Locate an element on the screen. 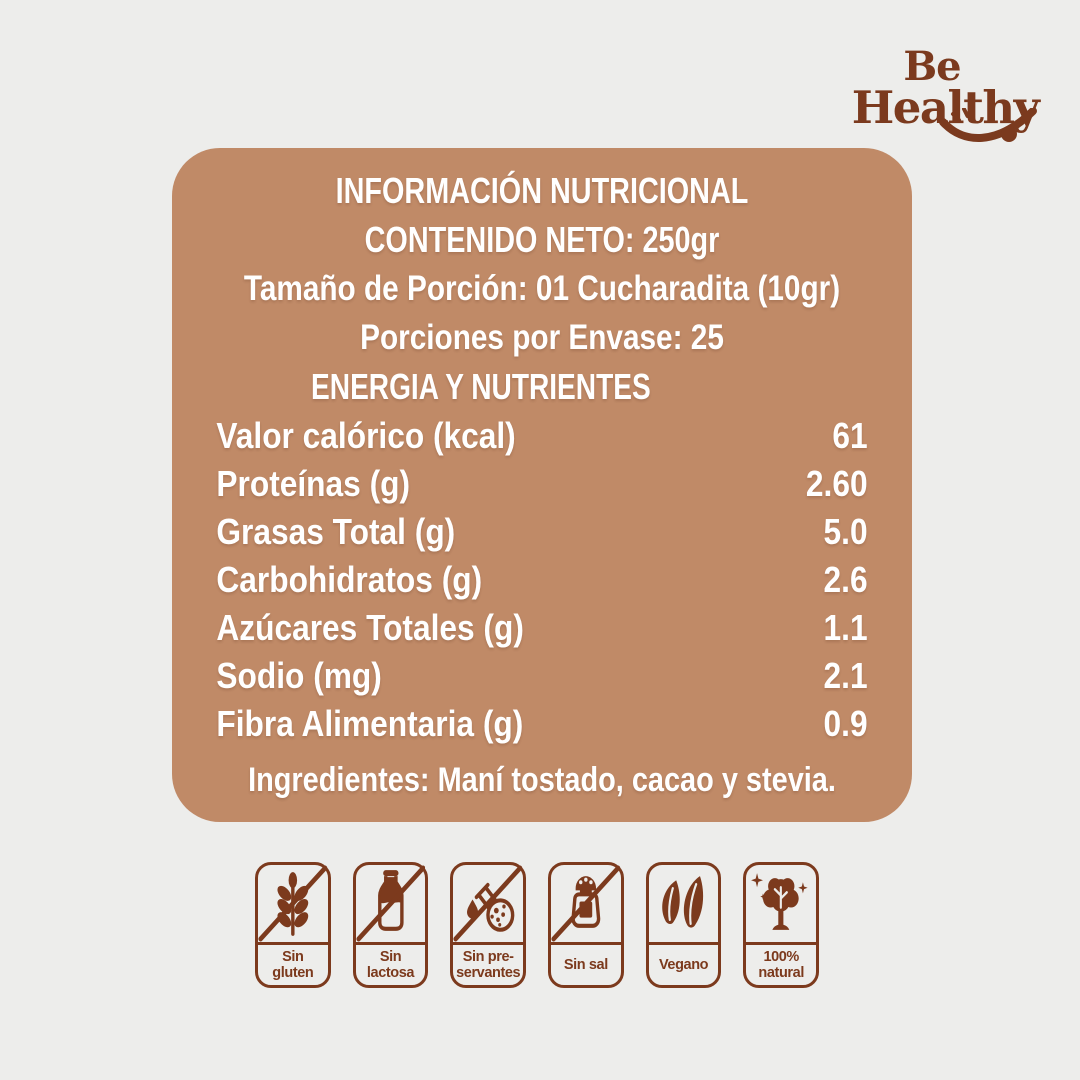  badge-label: 100% is located at coordinates (781, 957).